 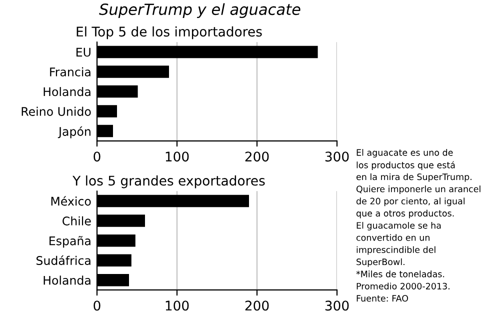 What do you see at coordinates (405, 165) in the screenshot?
I see `text: los productos que está` at bounding box center [405, 165].